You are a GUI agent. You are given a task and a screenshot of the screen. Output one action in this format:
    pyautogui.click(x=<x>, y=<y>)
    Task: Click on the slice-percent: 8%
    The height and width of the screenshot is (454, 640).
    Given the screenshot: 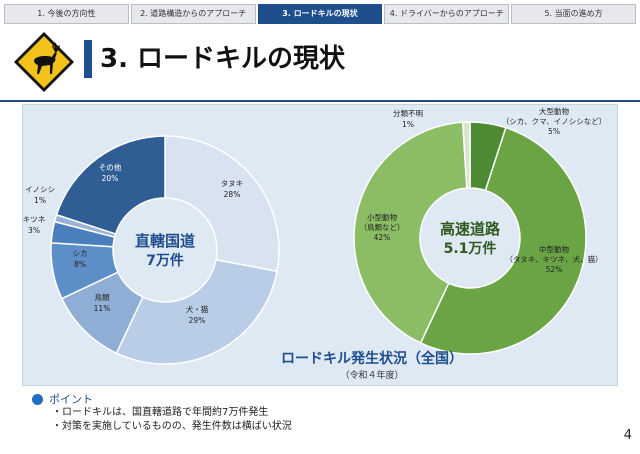 What is the action you would take?
    pyautogui.click(x=80, y=264)
    